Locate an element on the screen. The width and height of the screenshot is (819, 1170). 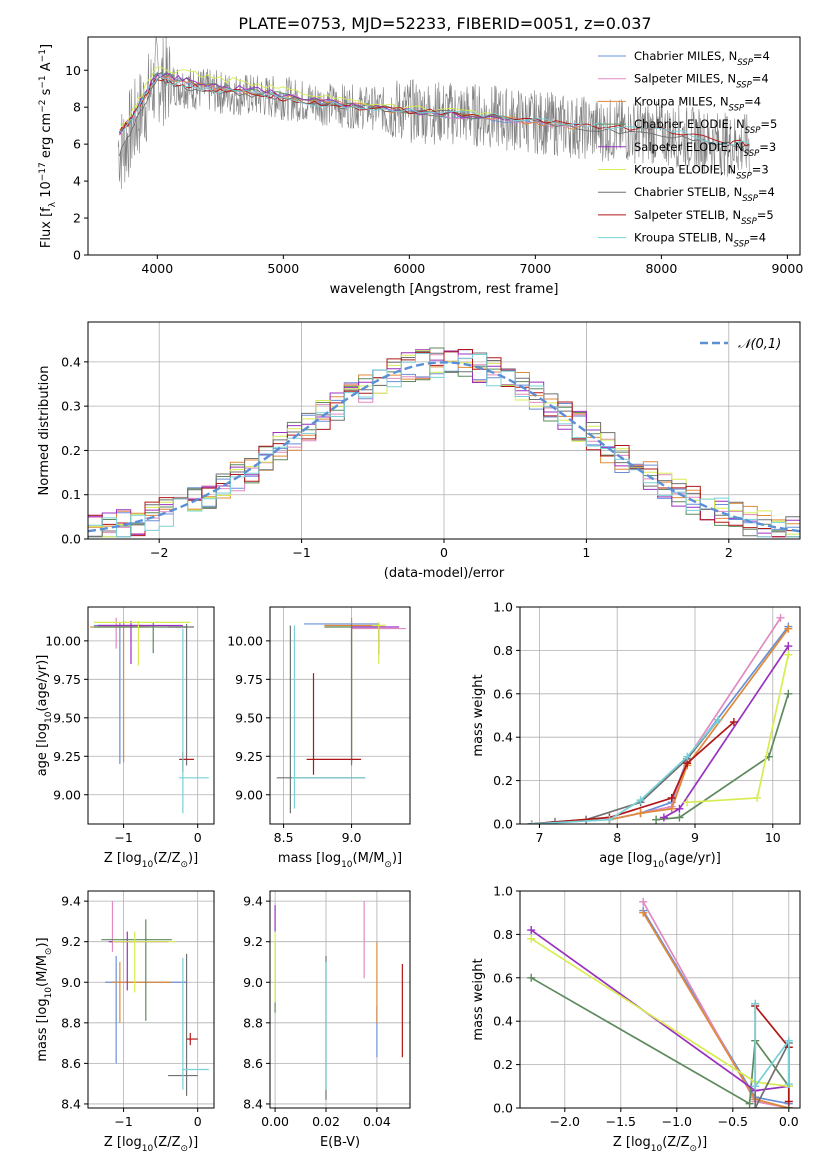
age-vs-Z-marks is located at coordinates (149, 715).